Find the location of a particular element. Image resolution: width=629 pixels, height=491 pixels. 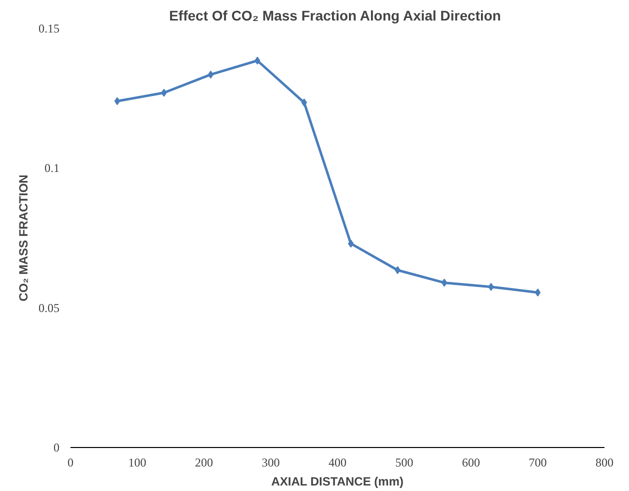

x-axis-title: AXIAL DISTANCE (mm) is located at coordinates (337, 481).